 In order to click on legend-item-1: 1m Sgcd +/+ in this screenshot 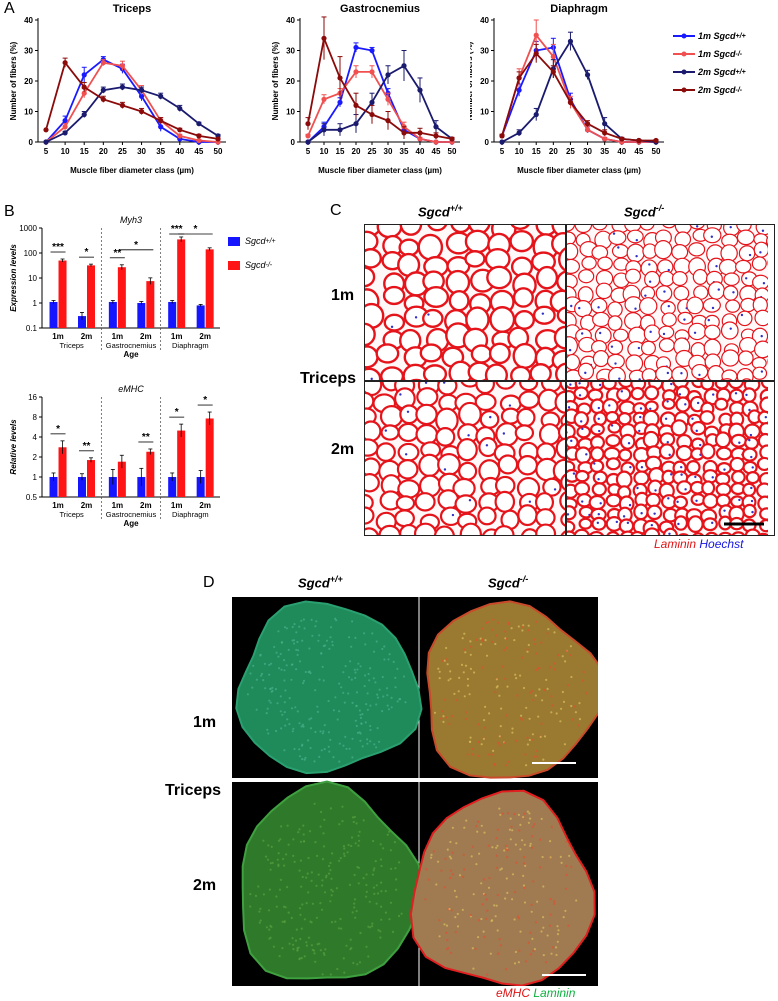, I will do `click(725, 36)`.